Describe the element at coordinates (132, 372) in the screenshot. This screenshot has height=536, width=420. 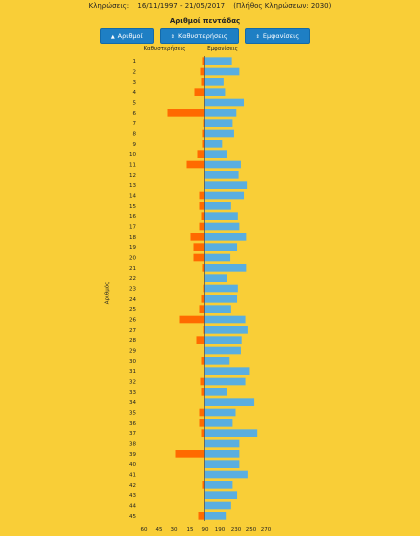
I see `y-tick-label: 31` at that location.